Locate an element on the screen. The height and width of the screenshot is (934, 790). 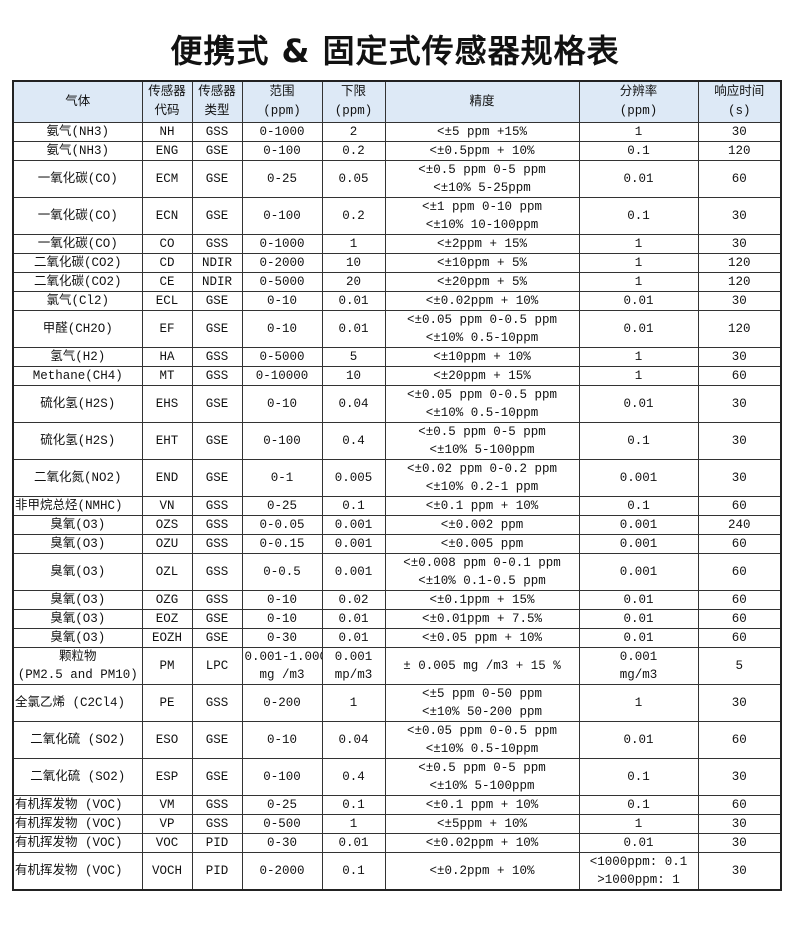
cell-sensor-type: GSS is located at coordinates (217, 376).